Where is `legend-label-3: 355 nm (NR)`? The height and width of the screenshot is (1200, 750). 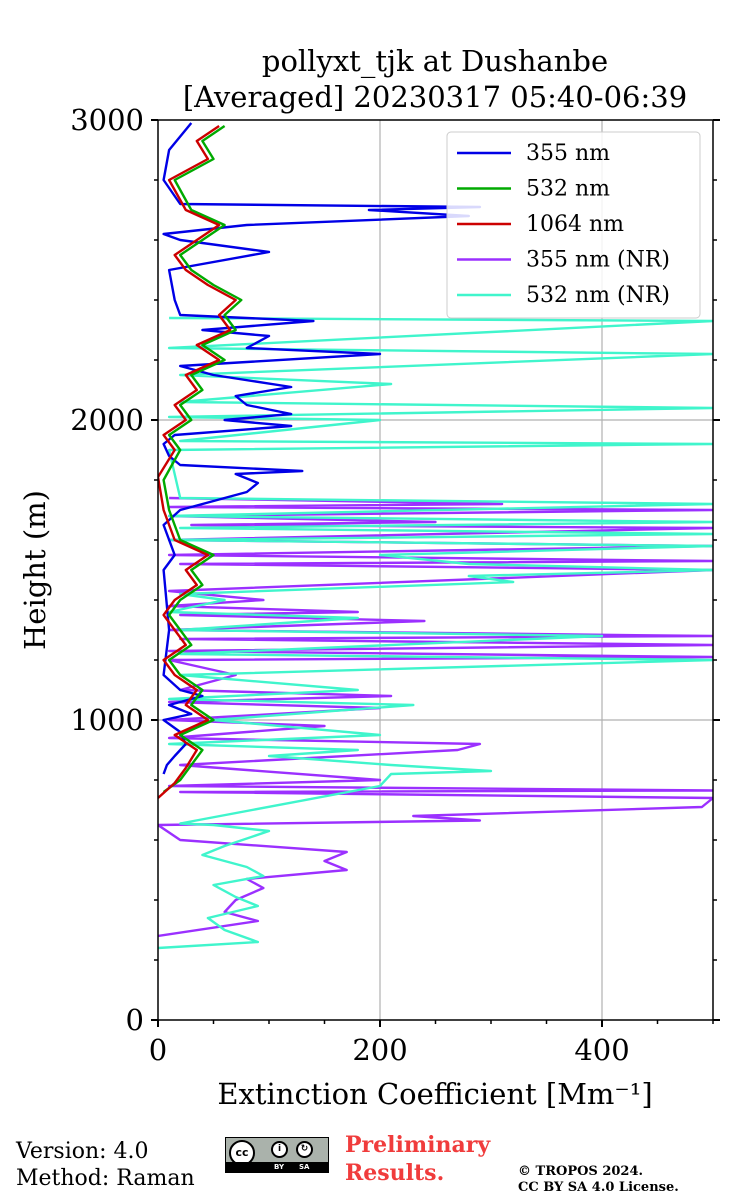 legend-label-3: 355 nm (NR) is located at coordinates (598, 260).